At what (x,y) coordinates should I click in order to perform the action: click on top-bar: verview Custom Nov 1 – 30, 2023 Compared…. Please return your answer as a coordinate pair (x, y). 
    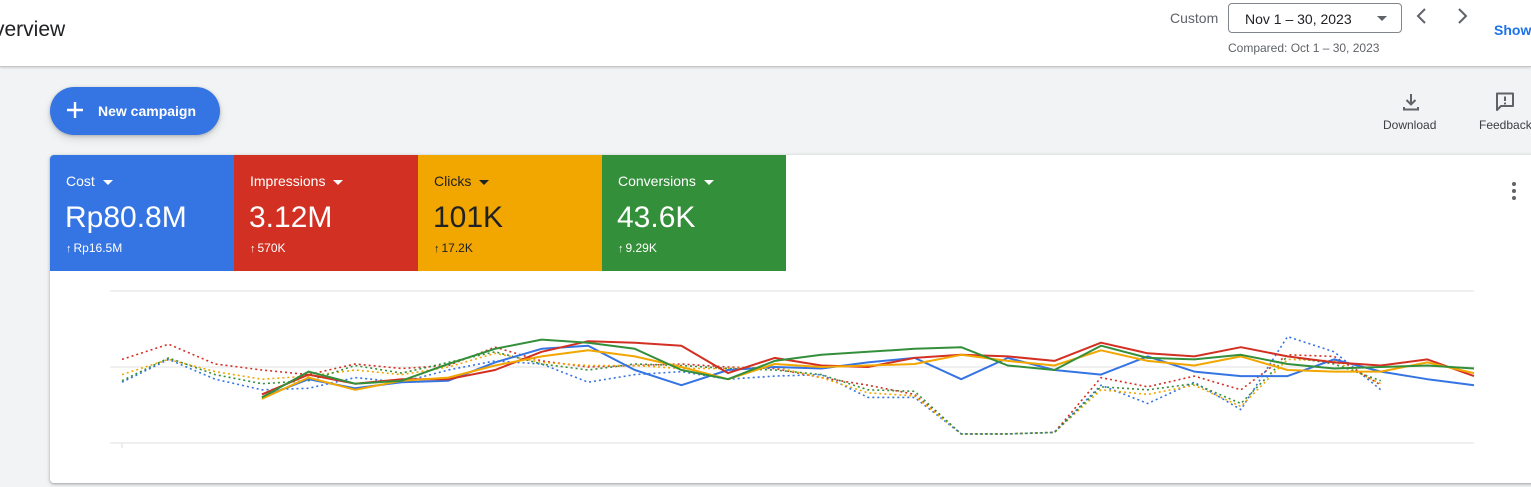
    Looking at the image, I should click on (765, 33).